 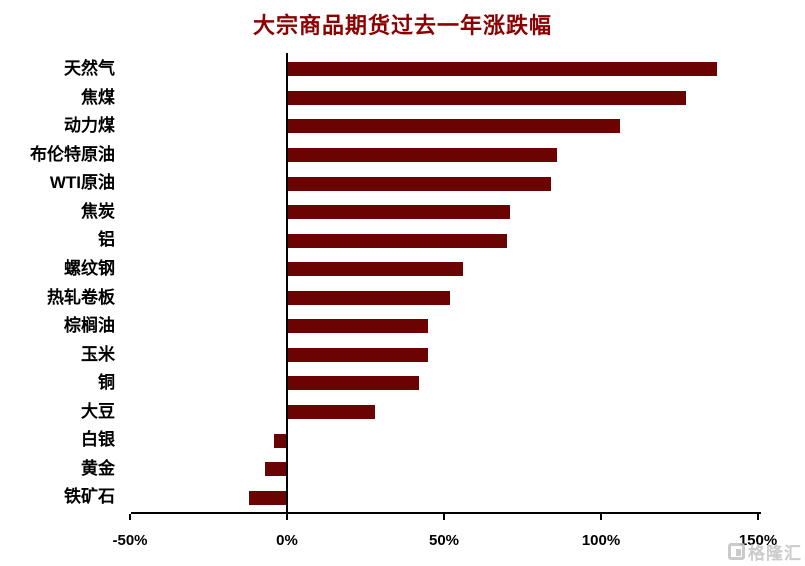 What do you see at coordinates (106, 383) in the screenshot?
I see `category-label: 铜` at bounding box center [106, 383].